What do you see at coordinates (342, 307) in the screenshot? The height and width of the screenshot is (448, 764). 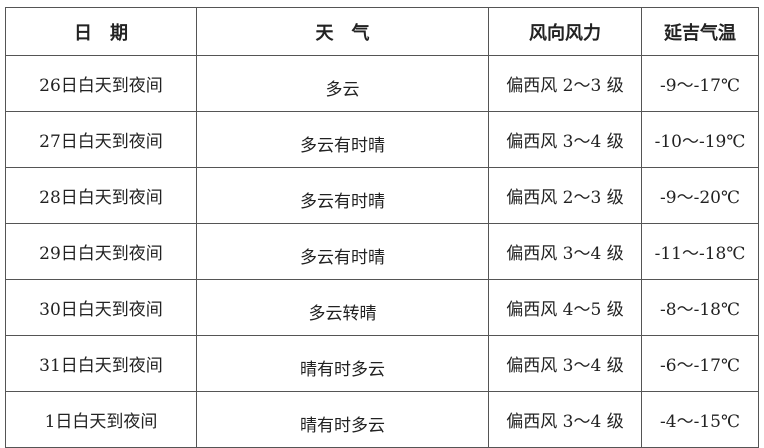 I see `weather-cell: 多云转晴` at bounding box center [342, 307].